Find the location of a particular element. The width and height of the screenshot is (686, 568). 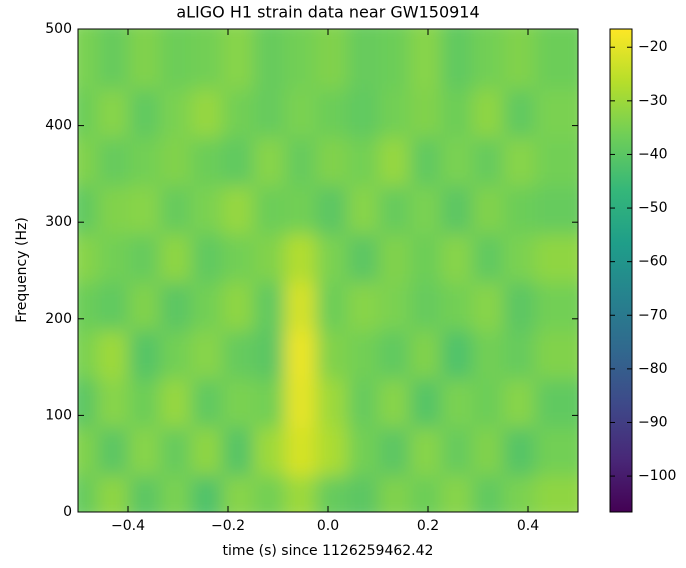

x-tick-label: −0.4 is located at coordinates (128, 526).